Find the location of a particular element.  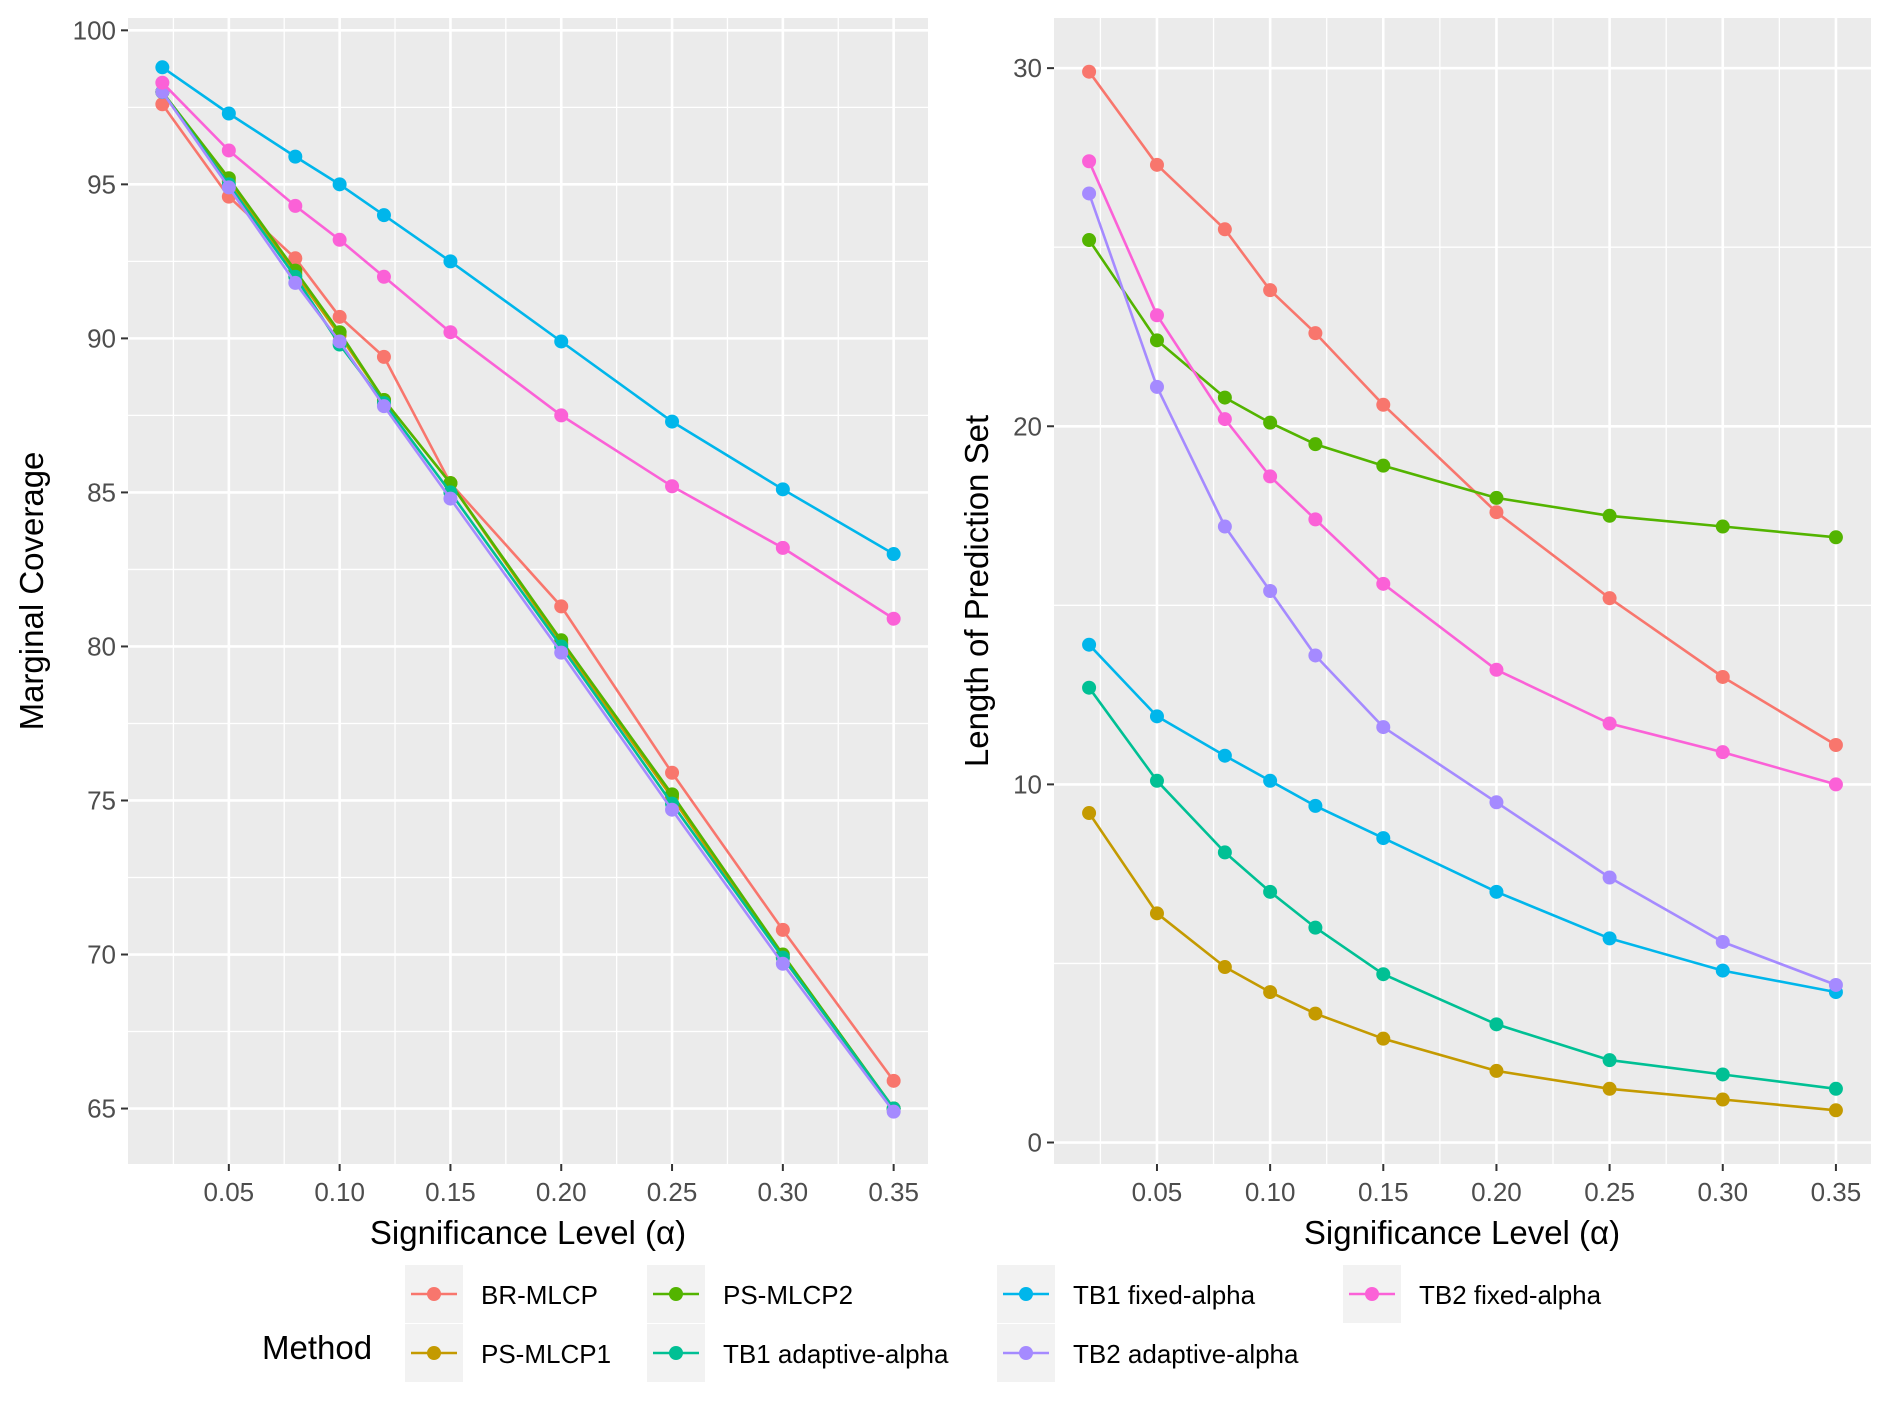

legend-label: PS-MLCP2 is located at coordinates (788, 1295).